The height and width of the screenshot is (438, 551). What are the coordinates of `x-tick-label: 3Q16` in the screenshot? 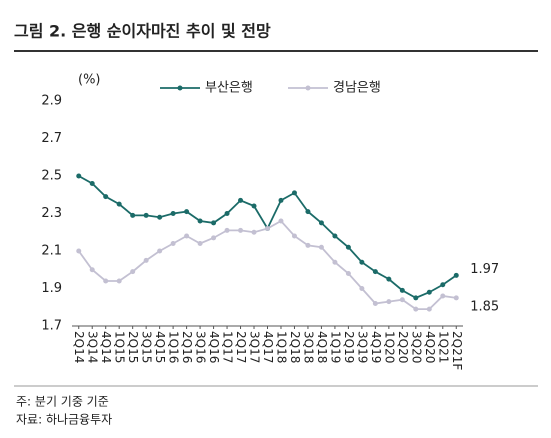 It's located at (201, 347).